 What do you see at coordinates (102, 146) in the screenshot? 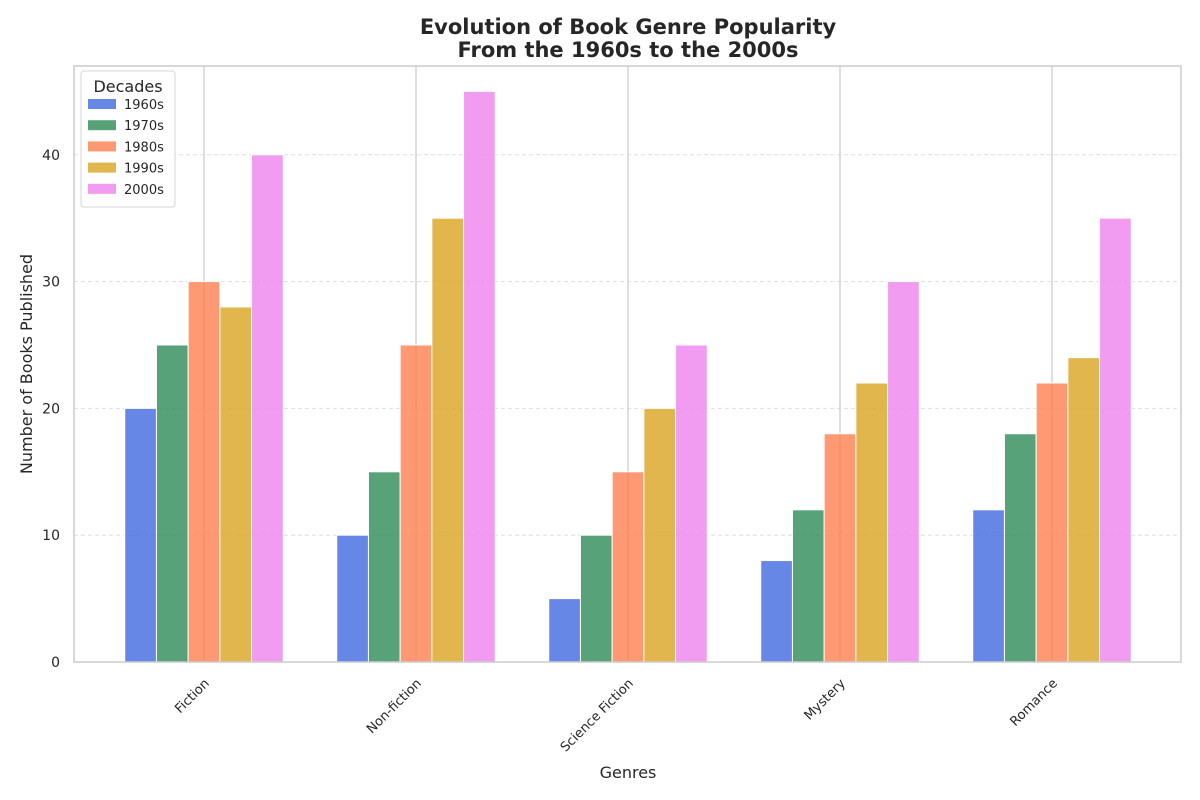
I see `legend-swatch-1980s` at bounding box center [102, 146].